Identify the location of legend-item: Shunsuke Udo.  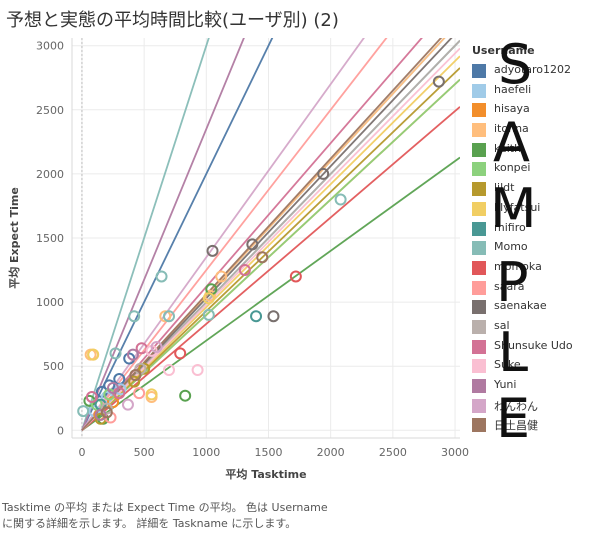
(539, 348).